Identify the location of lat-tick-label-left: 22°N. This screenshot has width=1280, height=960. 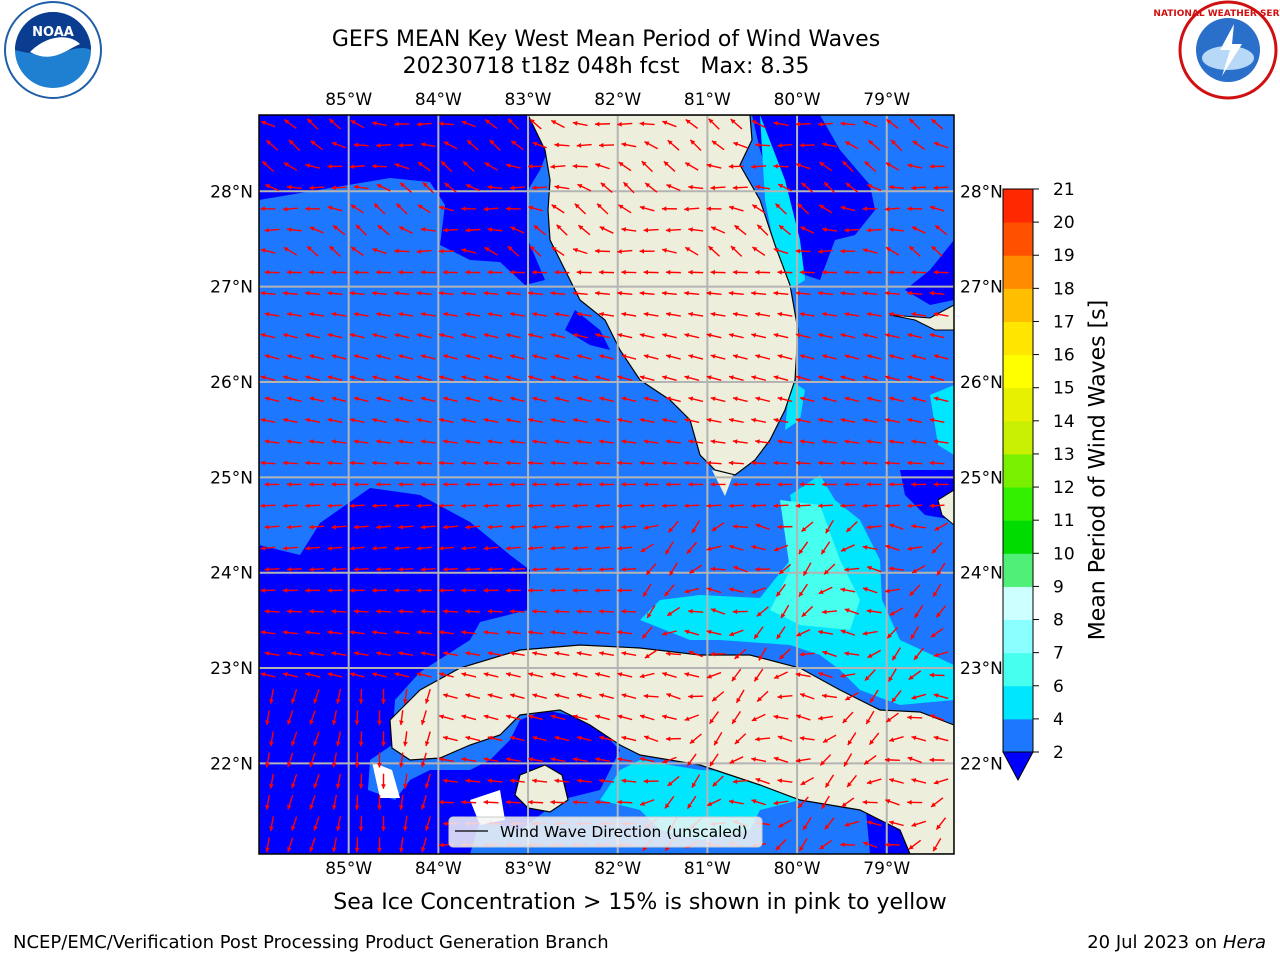
(231, 764).